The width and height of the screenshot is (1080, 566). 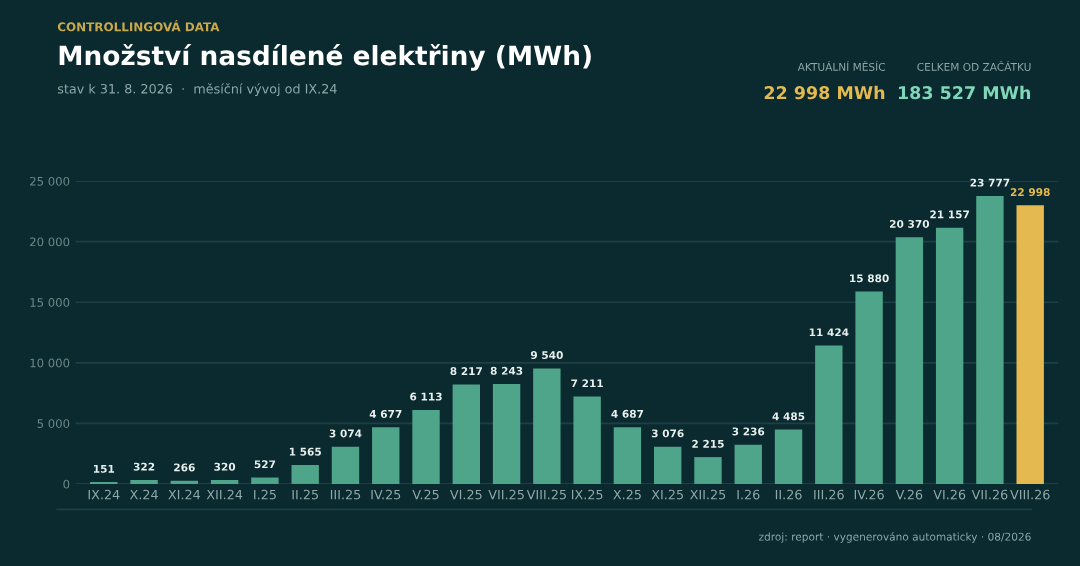 What do you see at coordinates (325, 57) in the screenshot?
I see `chart-title: Množství nasdílené elektřiny (MWh)` at bounding box center [325, 57].